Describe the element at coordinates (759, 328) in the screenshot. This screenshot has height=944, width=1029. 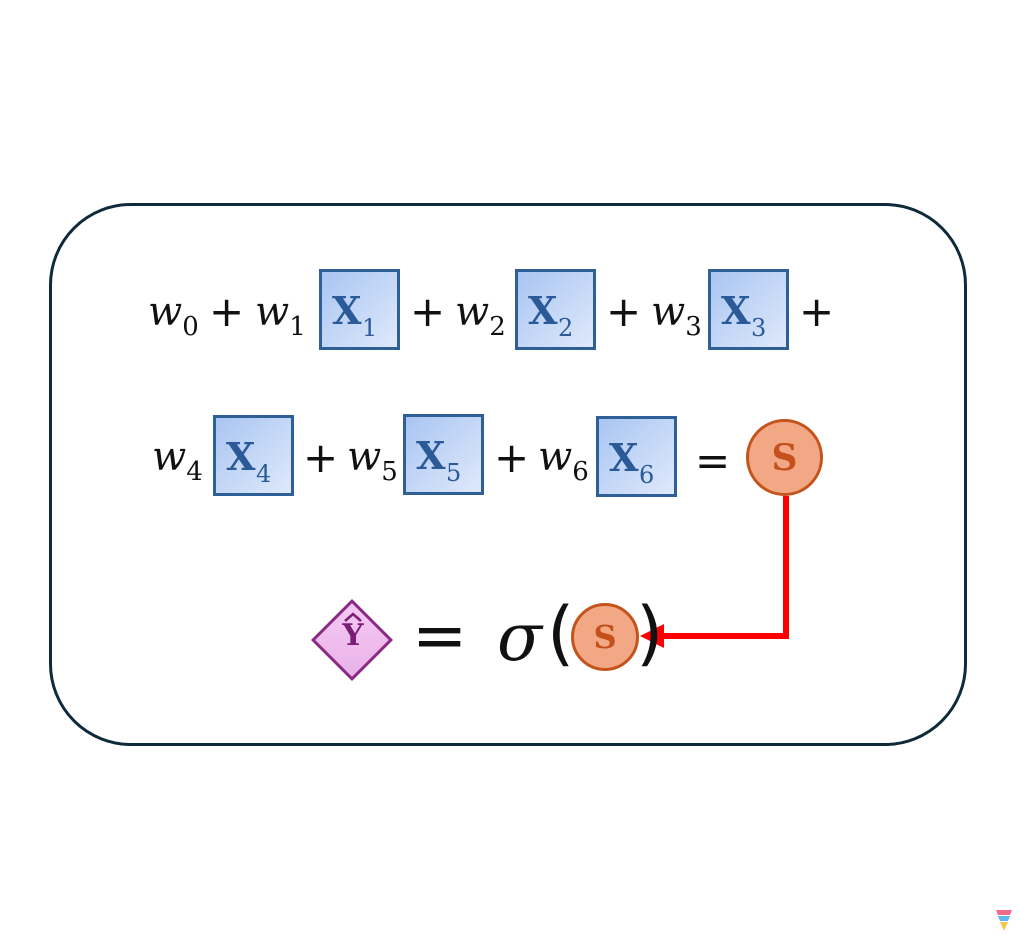
I see `input-x3-subscript: 3` at that location.